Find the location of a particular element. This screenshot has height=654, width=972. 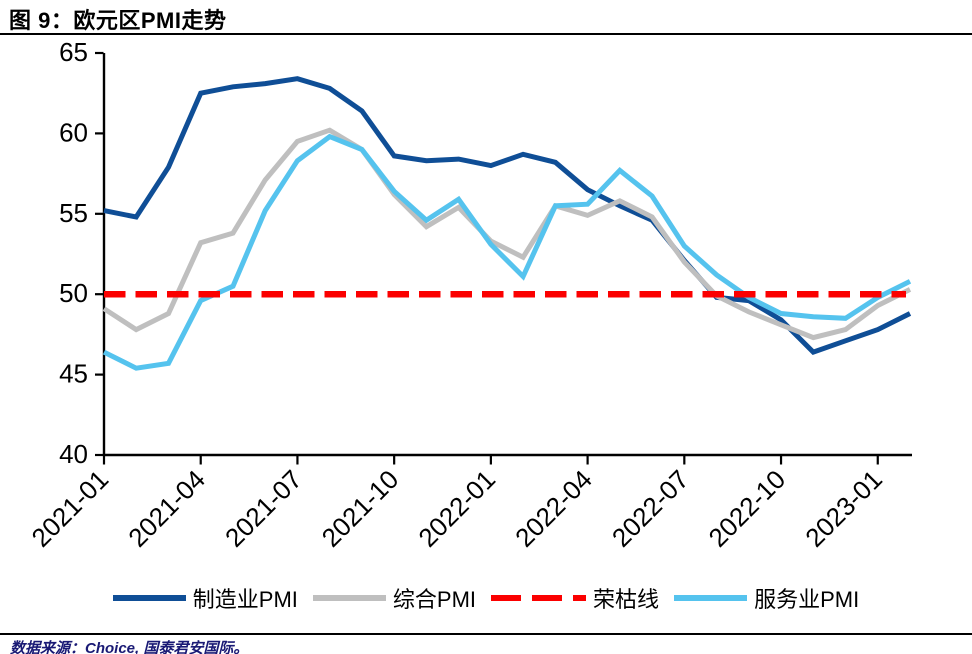

legend-item-threshold: 荣枯线 is located at coordinates (575, 598).